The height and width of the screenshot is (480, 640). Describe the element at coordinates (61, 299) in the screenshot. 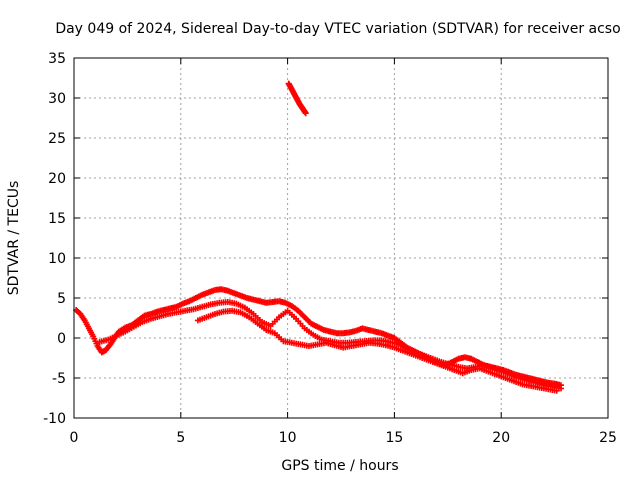

I see `y-tick-label: 5` at that location.